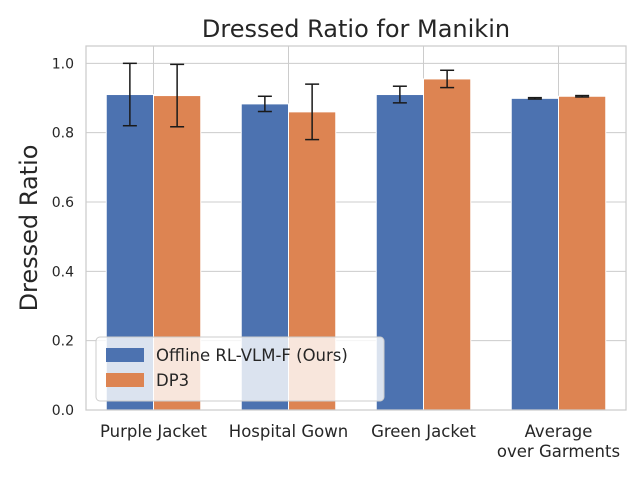 The image size is (640, 485). Describe the element at coordinates (534, 254) in the screenshot. I see `bar-offline-rl-vlm-f` at that location.